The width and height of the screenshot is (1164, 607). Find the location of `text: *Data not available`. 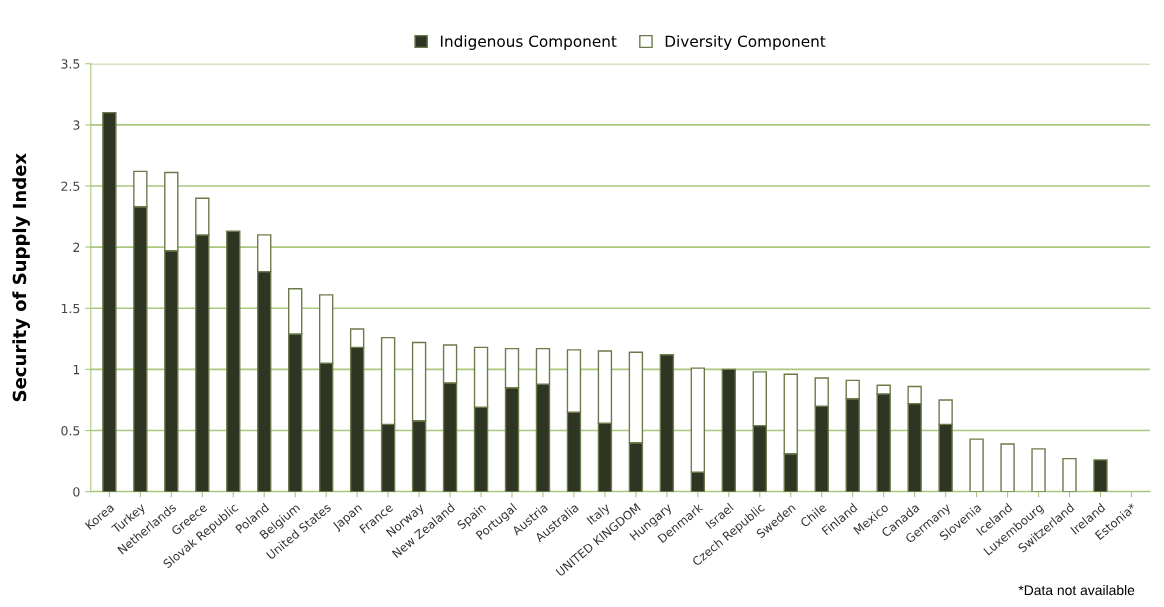

text: *Data not available is located at coordinates (1076, 590).